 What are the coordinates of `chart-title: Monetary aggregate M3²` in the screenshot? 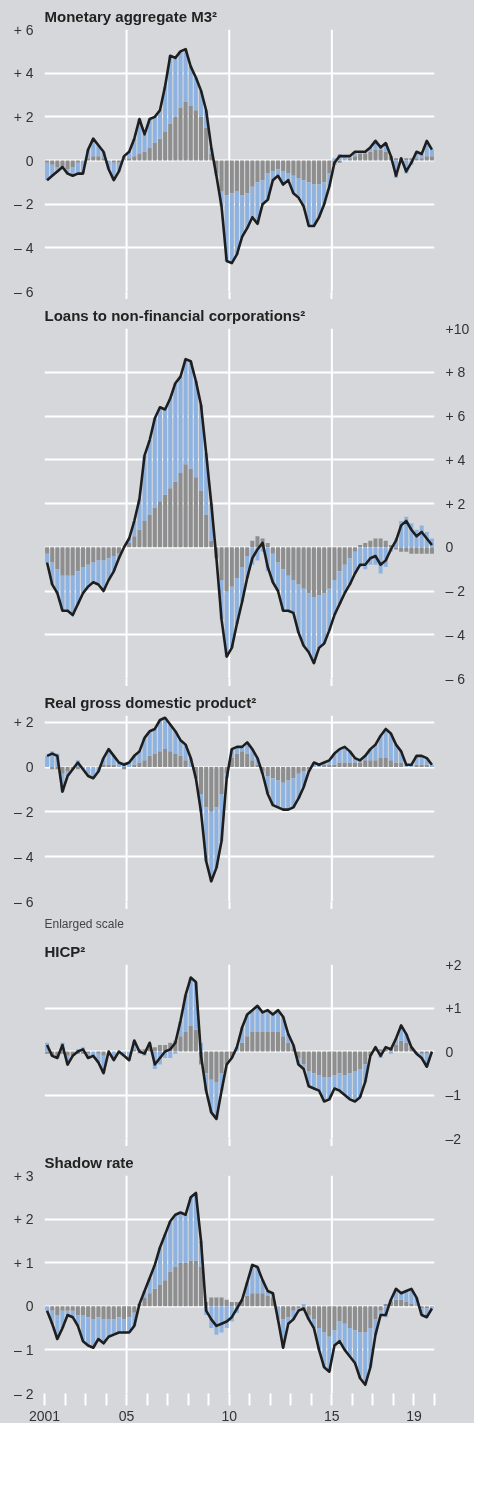 It's located at (131, 16).